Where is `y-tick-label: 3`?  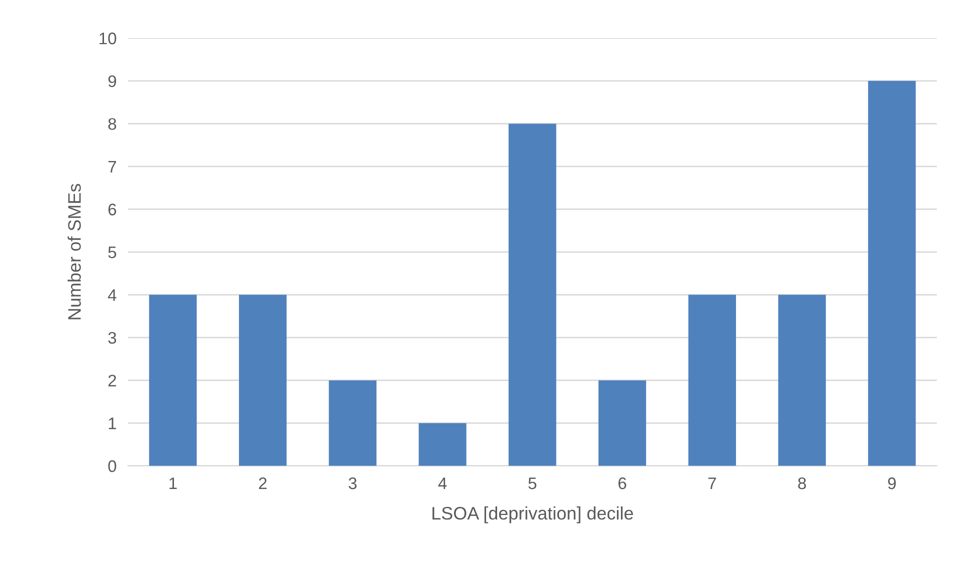 y-tick-label: 3 is located at coordinates (112, 338).